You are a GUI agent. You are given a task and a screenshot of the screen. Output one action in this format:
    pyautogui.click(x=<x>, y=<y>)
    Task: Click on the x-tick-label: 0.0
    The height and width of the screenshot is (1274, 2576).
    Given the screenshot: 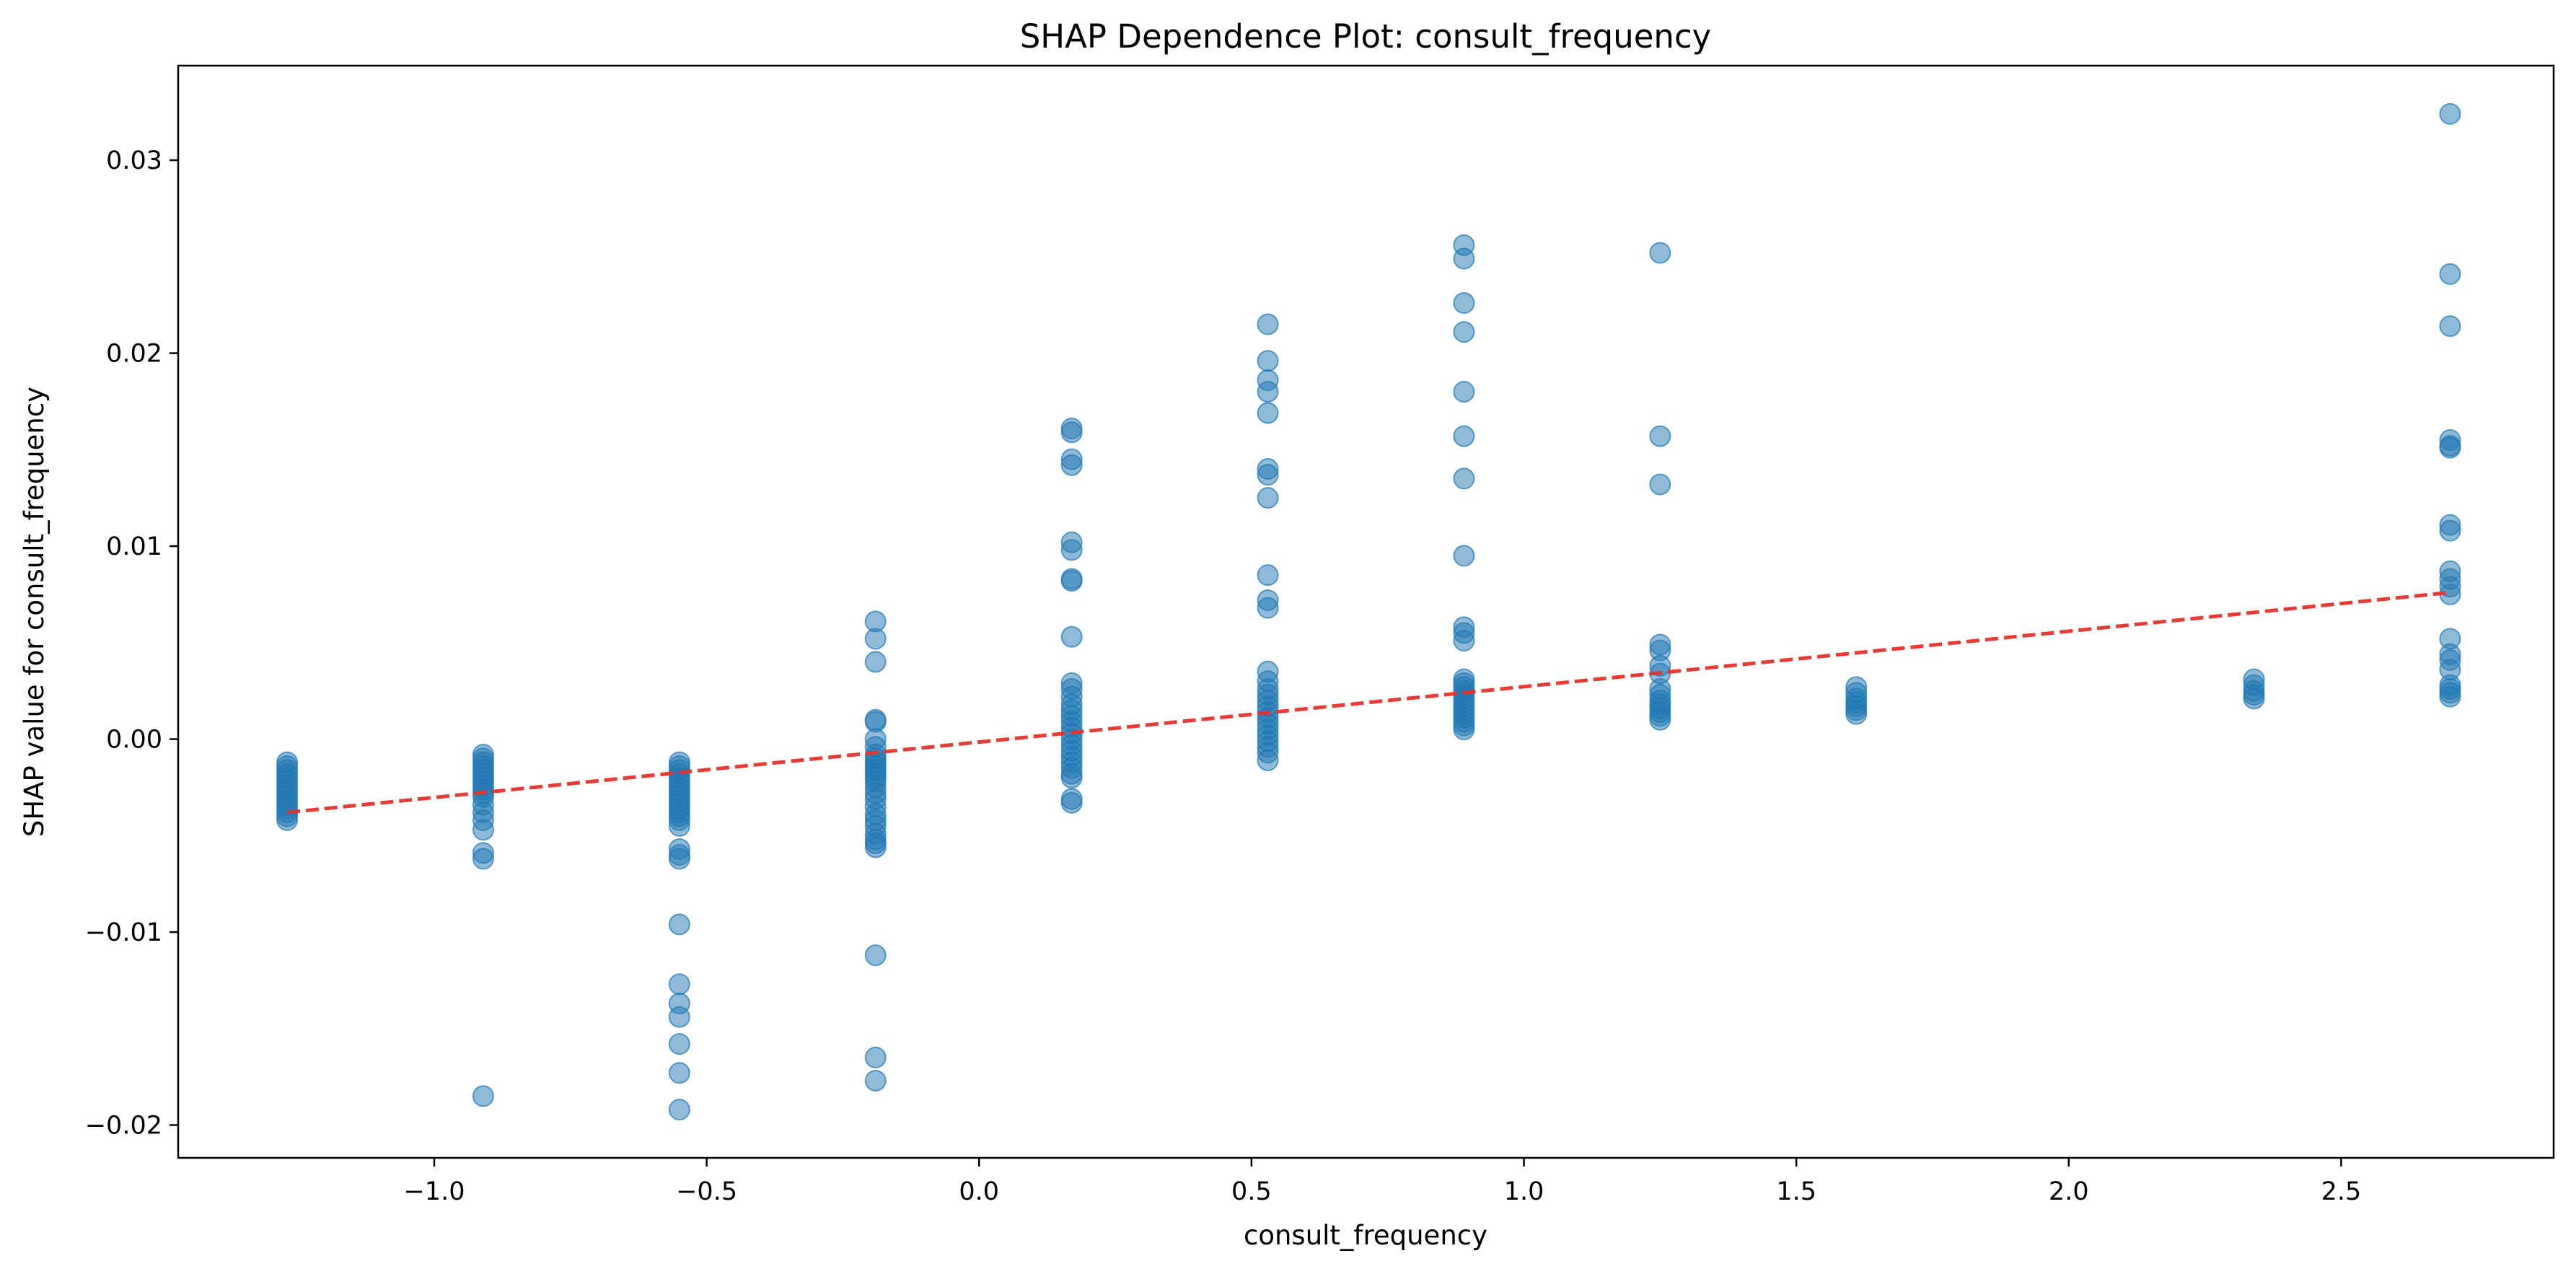 What is the action you would take?
    pyautogui.click(x=979, y=1192)
    